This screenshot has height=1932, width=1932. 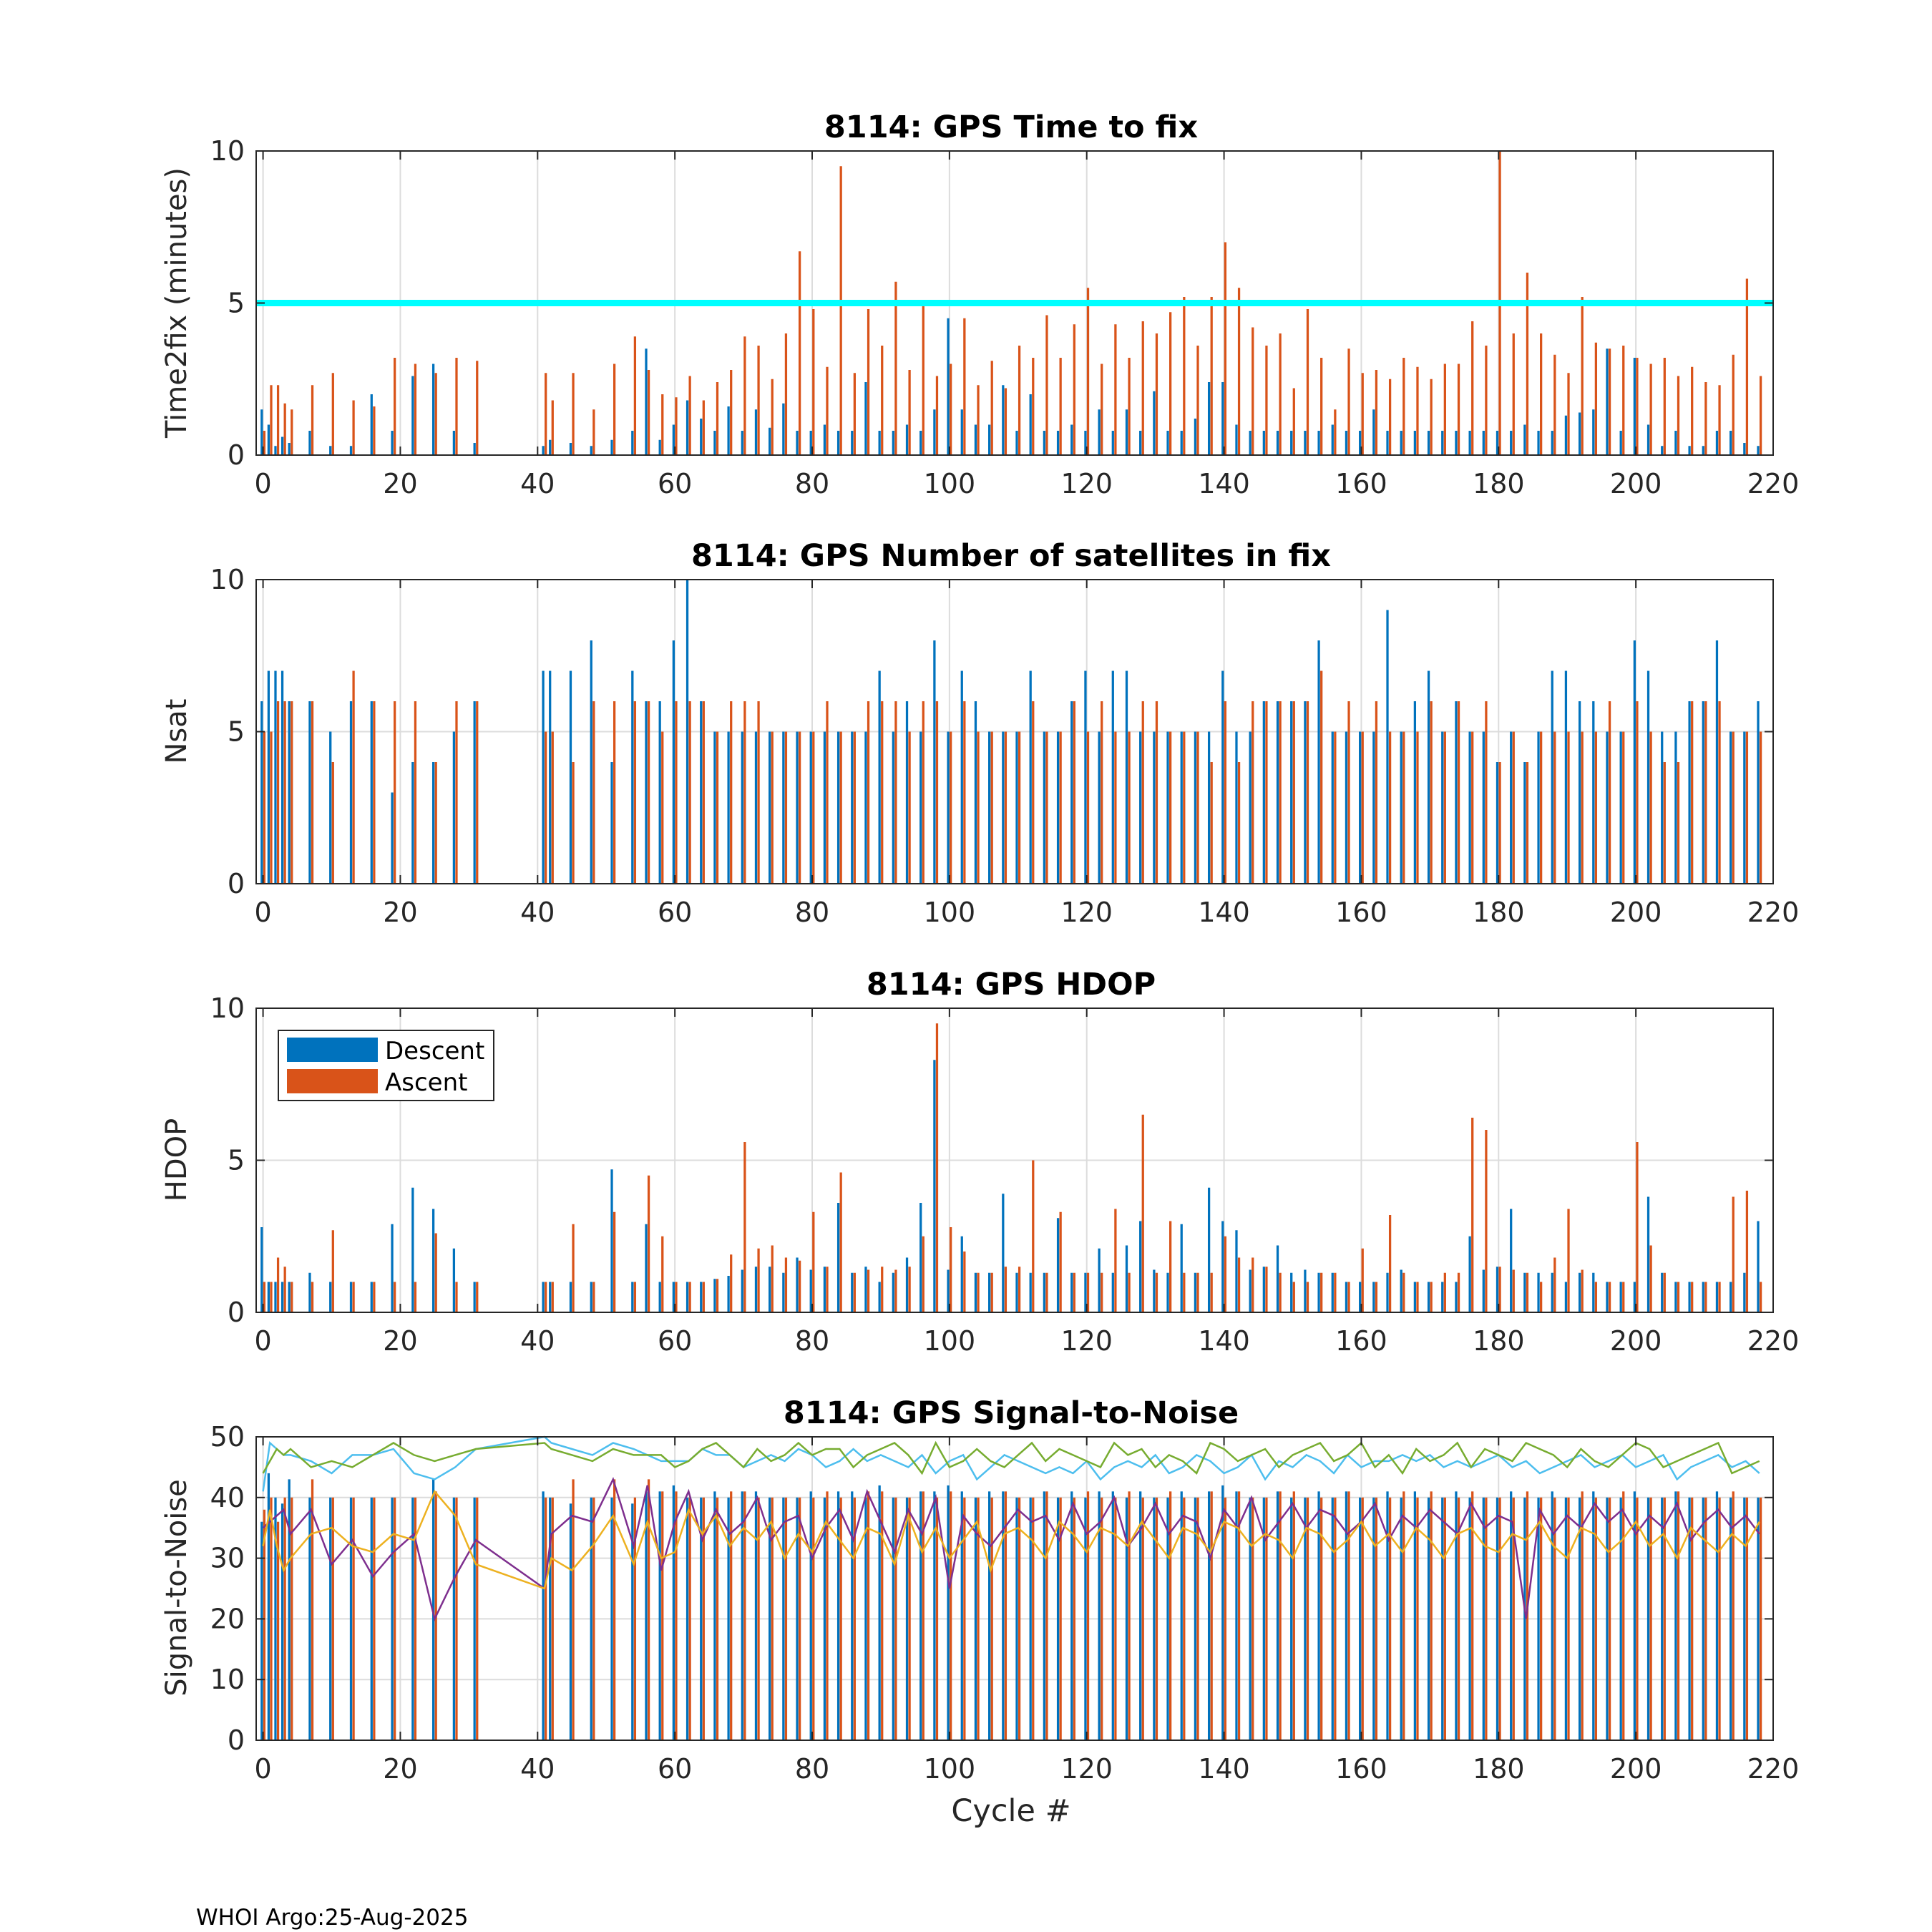 I want to click on x-tick-label: 40, so click(x=537, y=1769).